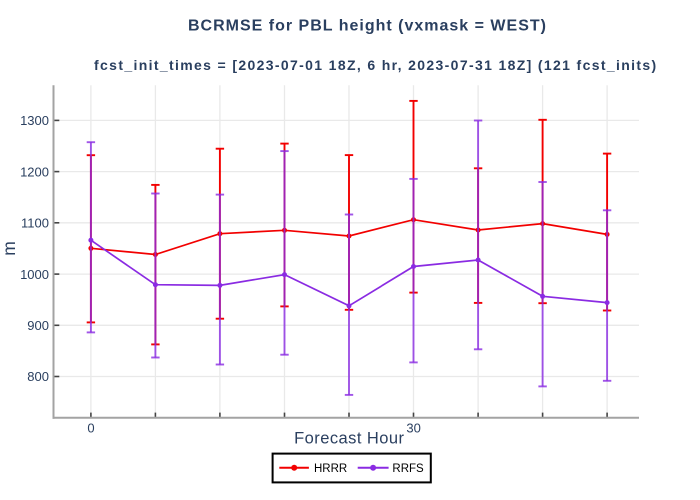  What do you see at coordinates (408, 469) in the screenshot?
I see `svg-text: RRFS` at bounding box center [408, 469].